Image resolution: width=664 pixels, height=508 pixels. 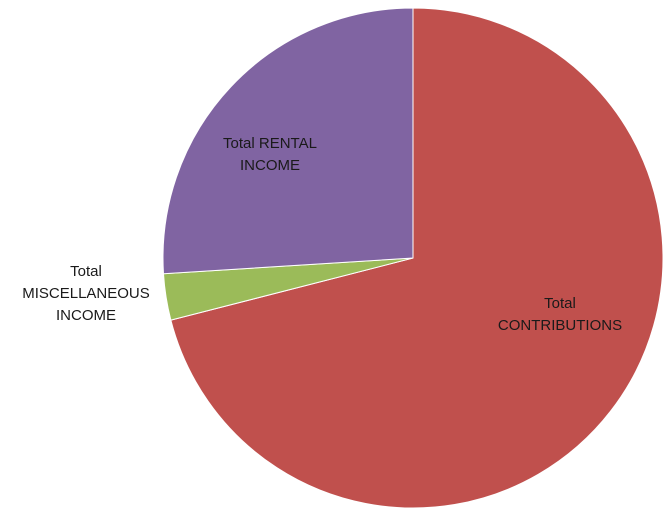 What do you see at coordinates (270, 154) in the screenshot?
I see `pie-slice-label-3: Total RENTAL INCOME` at bounding box center [270, 154].